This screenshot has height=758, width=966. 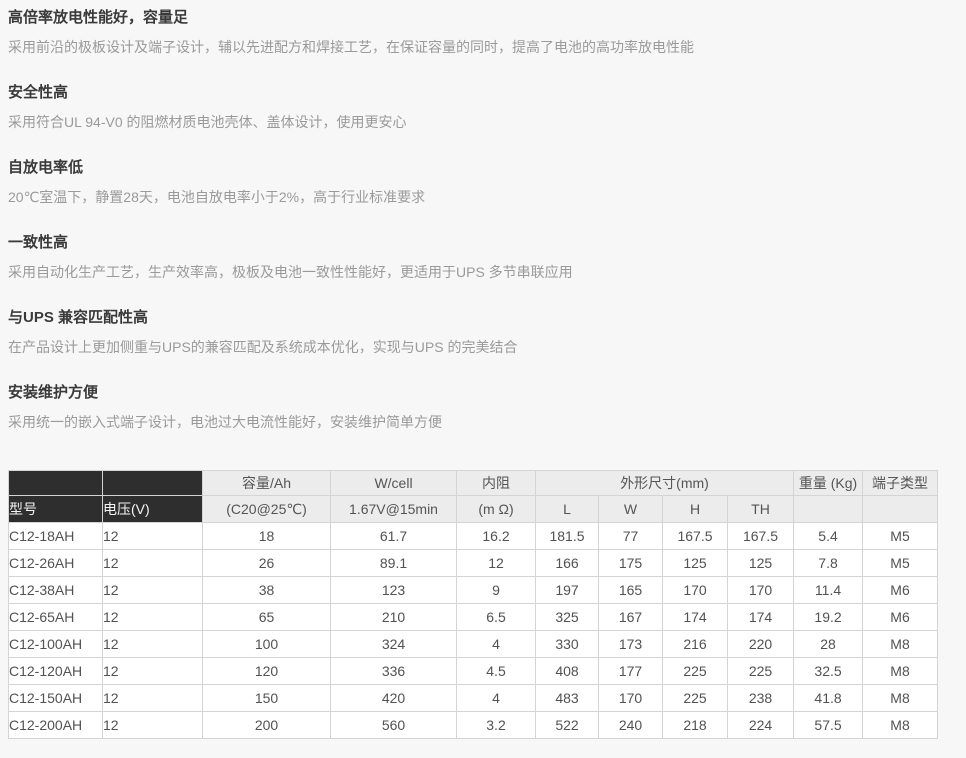 I want to click on feature-description: 在产品设计上更加侧重与UPS的兼容匹配及系统成本优化，实现与UPS 的完美结合, so click(x=263, y=347).